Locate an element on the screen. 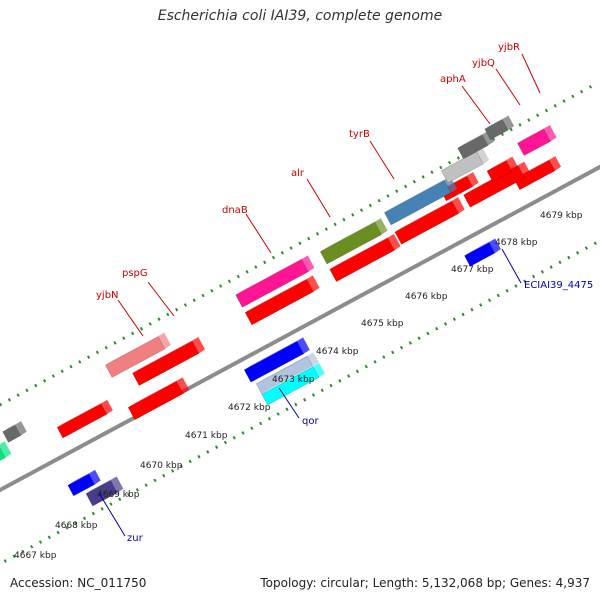  tick-label: 4674 kbp is located at coordinates (337, 352).